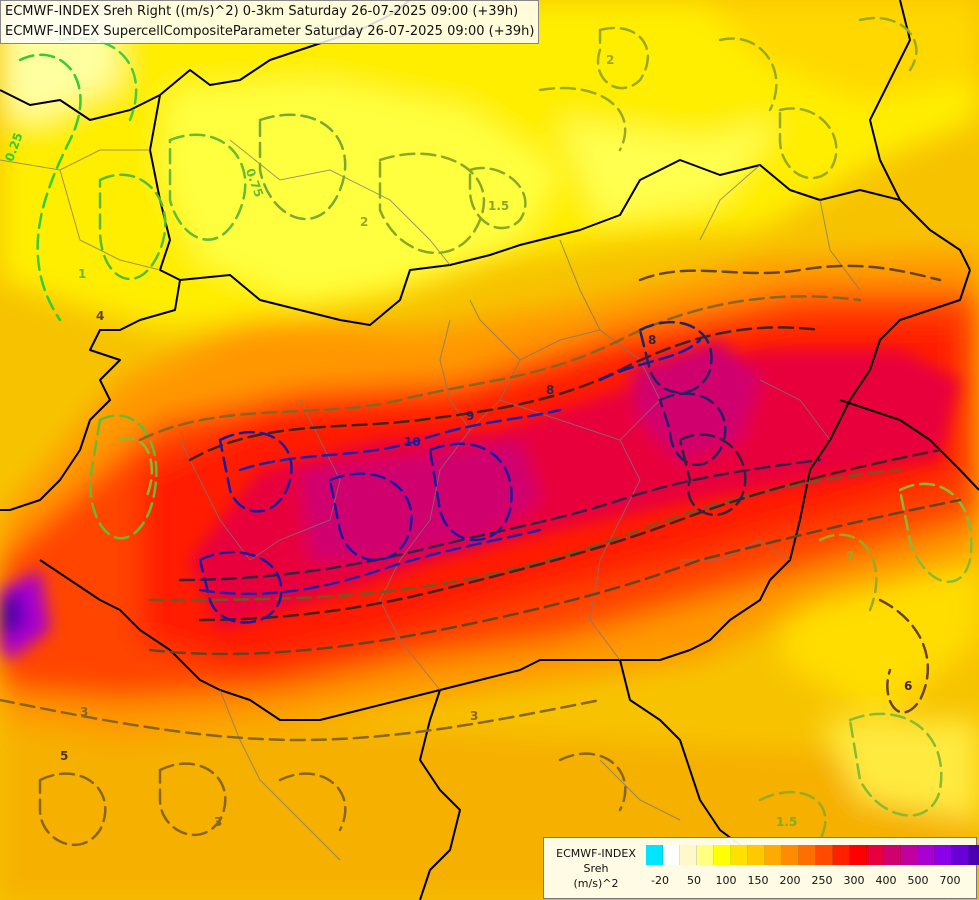  Describe the element at coordinates (100, 316) in the screenshot. I see `contour-label: 4` at that location.